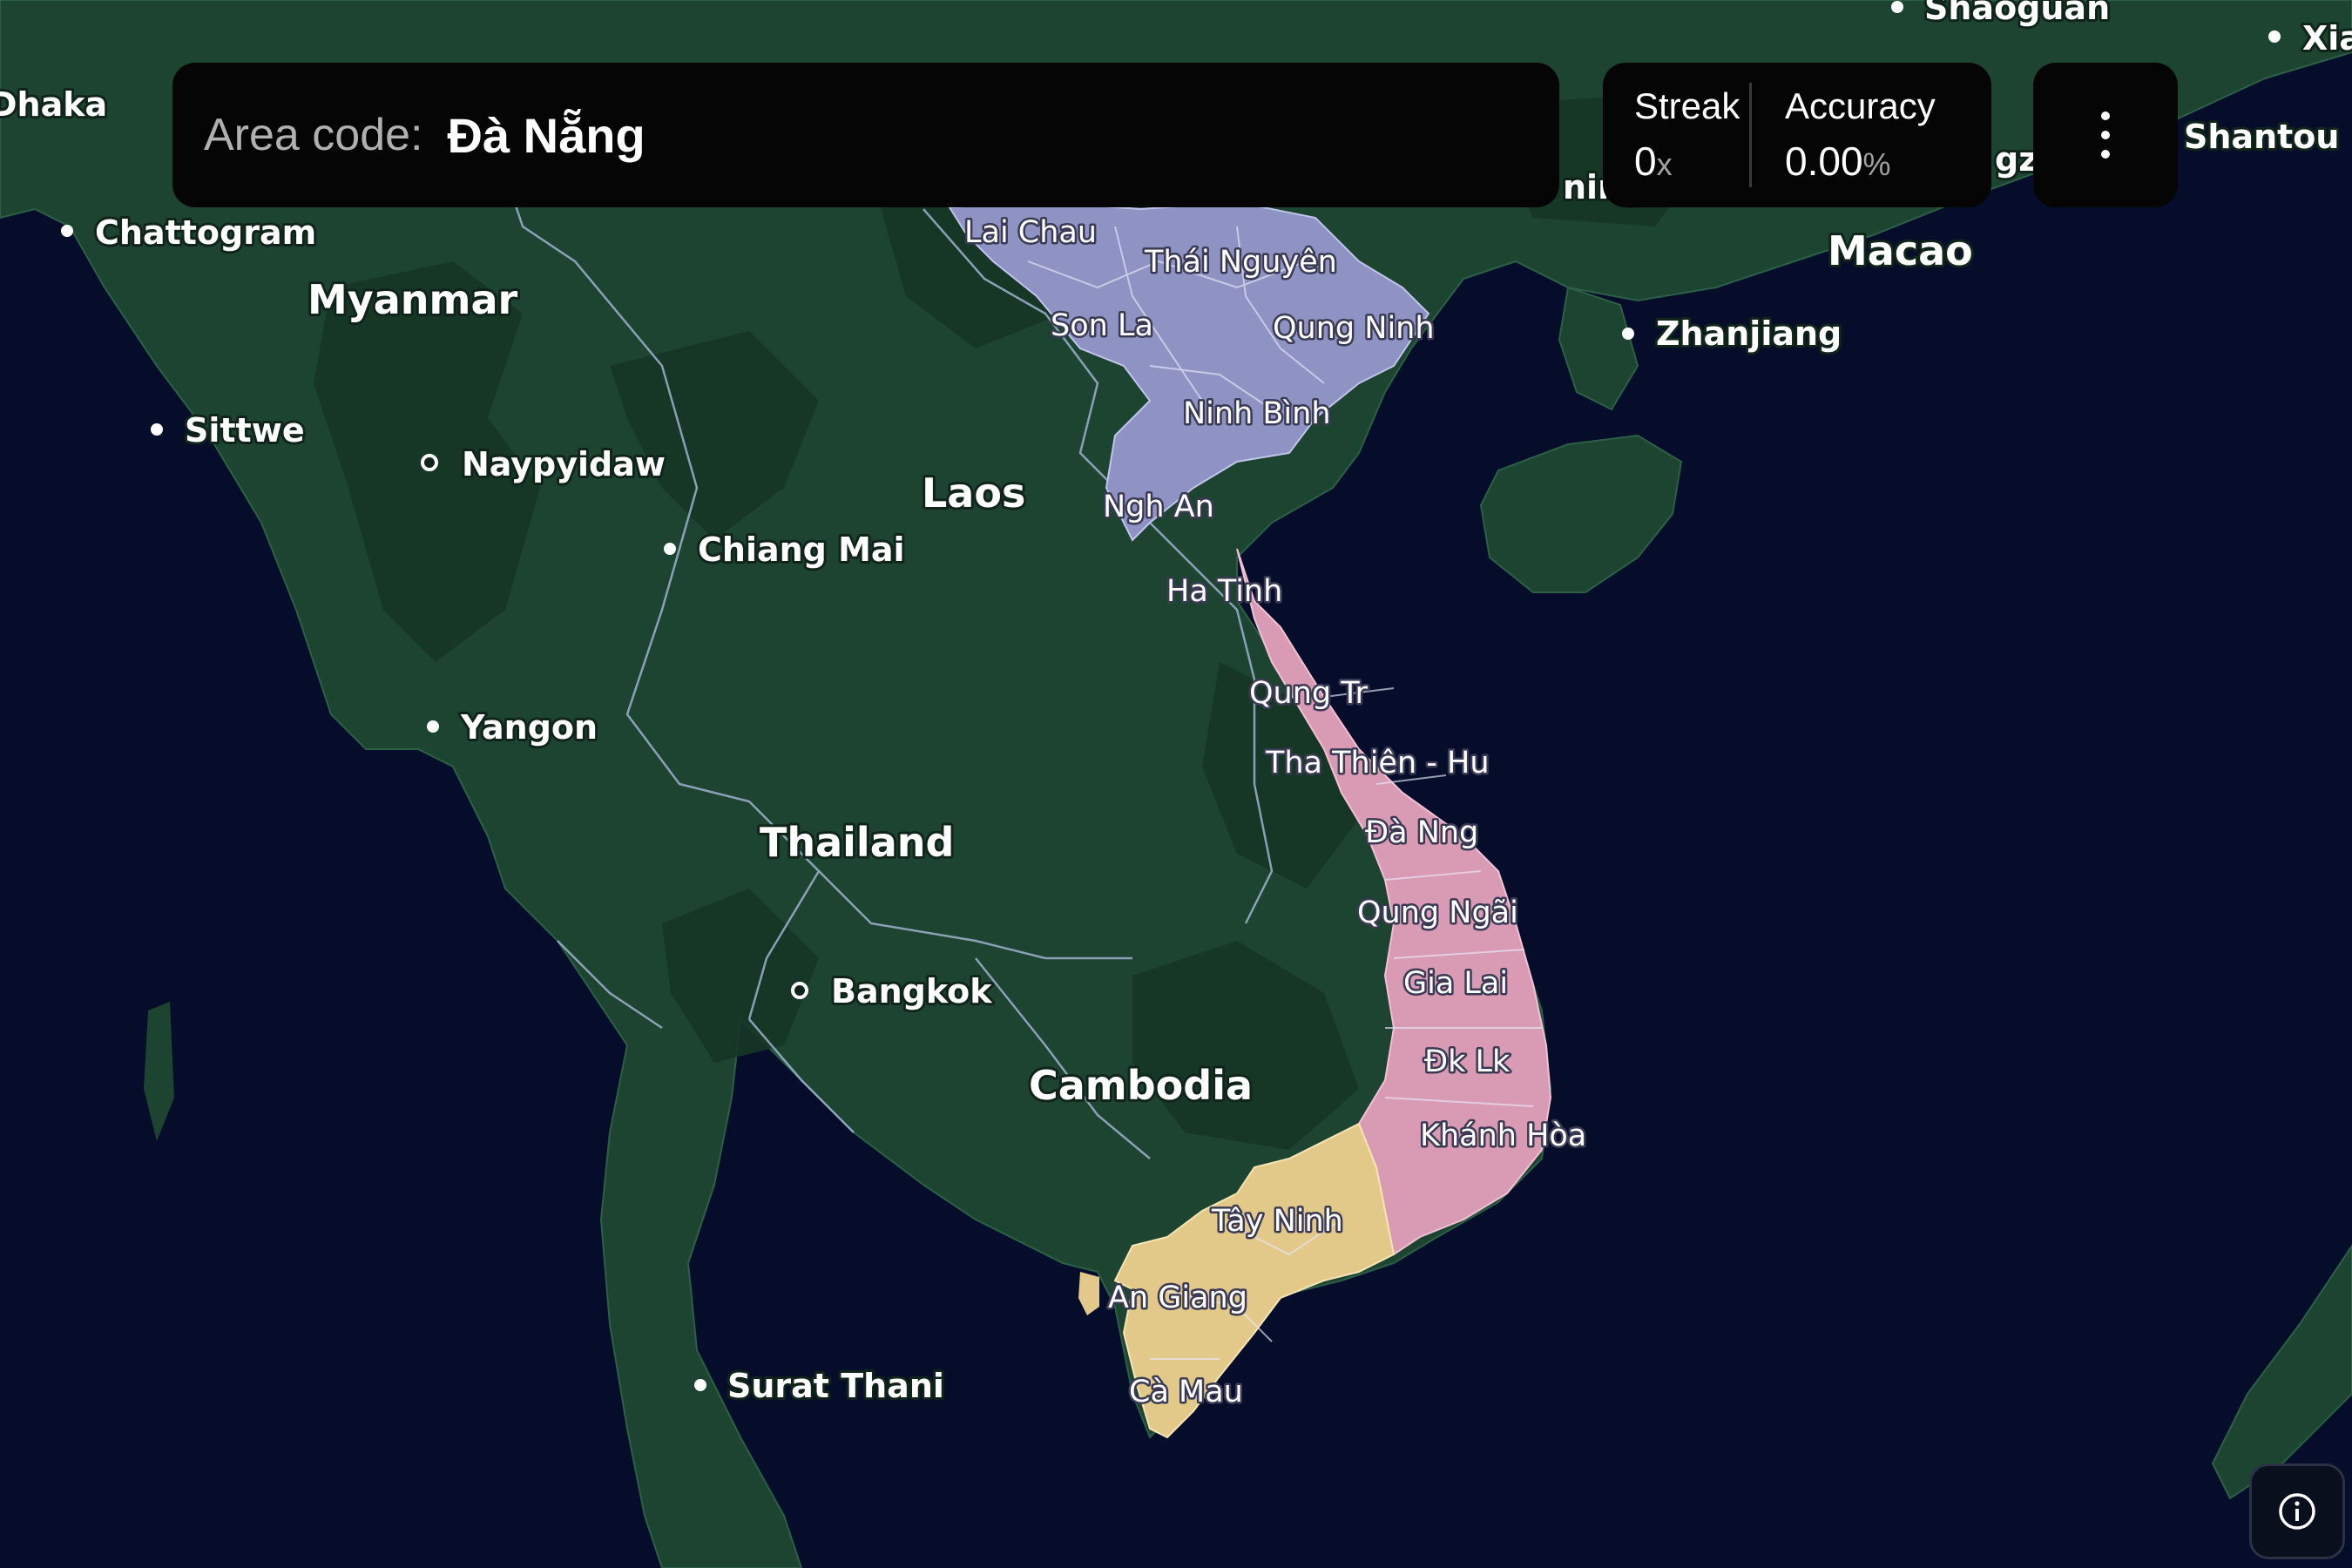  Describe the element at coordinates (835, 1386) in the screenshot. I see `city-label-surat-thani: Surat Thani` at that location.